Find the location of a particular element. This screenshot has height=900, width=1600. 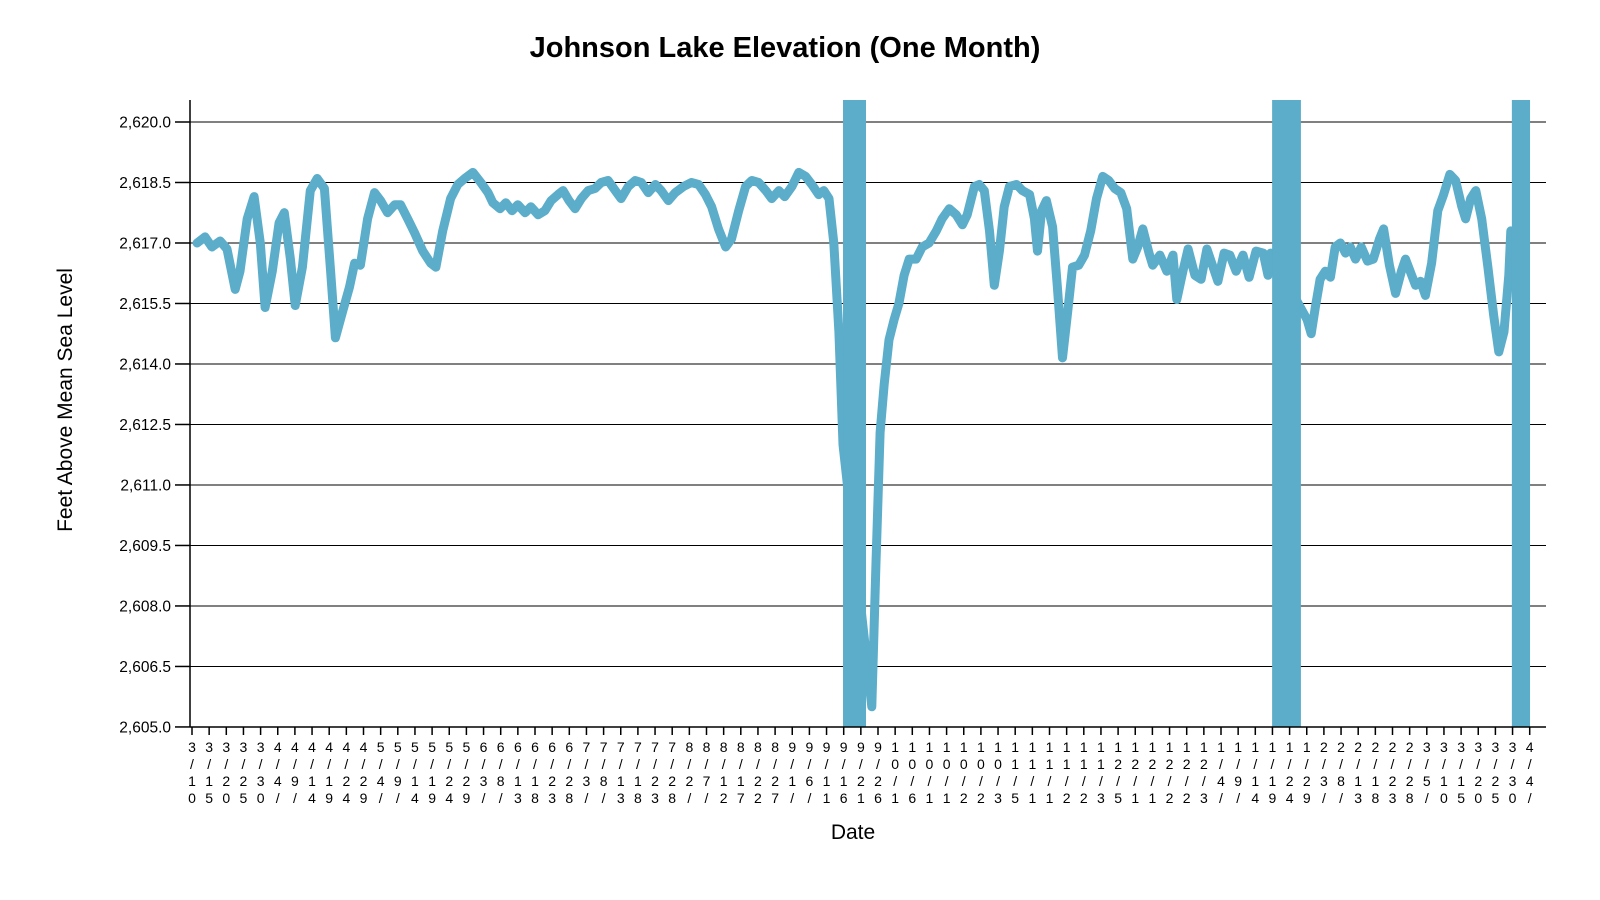

x-tick-label: 2/1 3 is located at coordinates (1358, 772).